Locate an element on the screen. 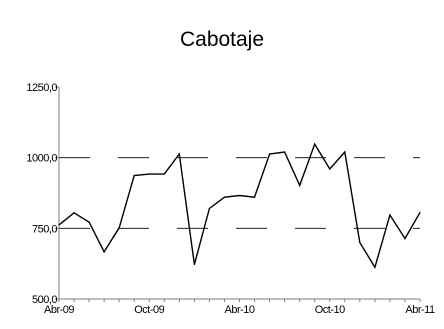 The image size is (444, 329). x-tick-label: Abr-09 is located at coordinates (59, 310).